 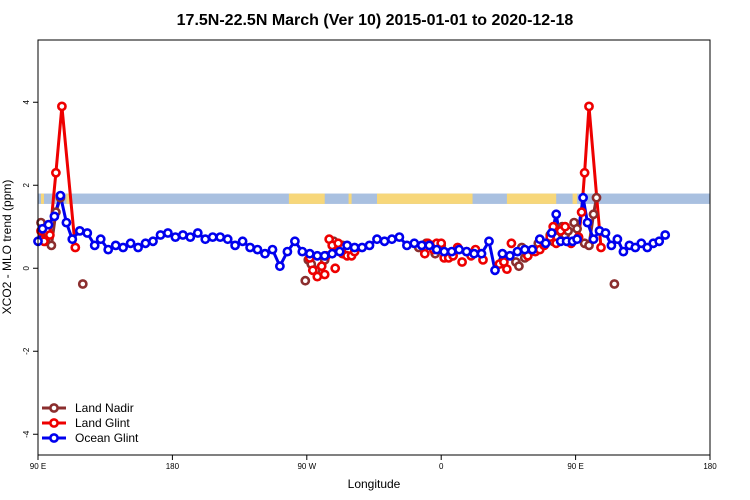 What do you see at coordinates (107, 438) in the screenshot?
I see `legend-label: Ocean Glint` at bounding box center [107, 438].